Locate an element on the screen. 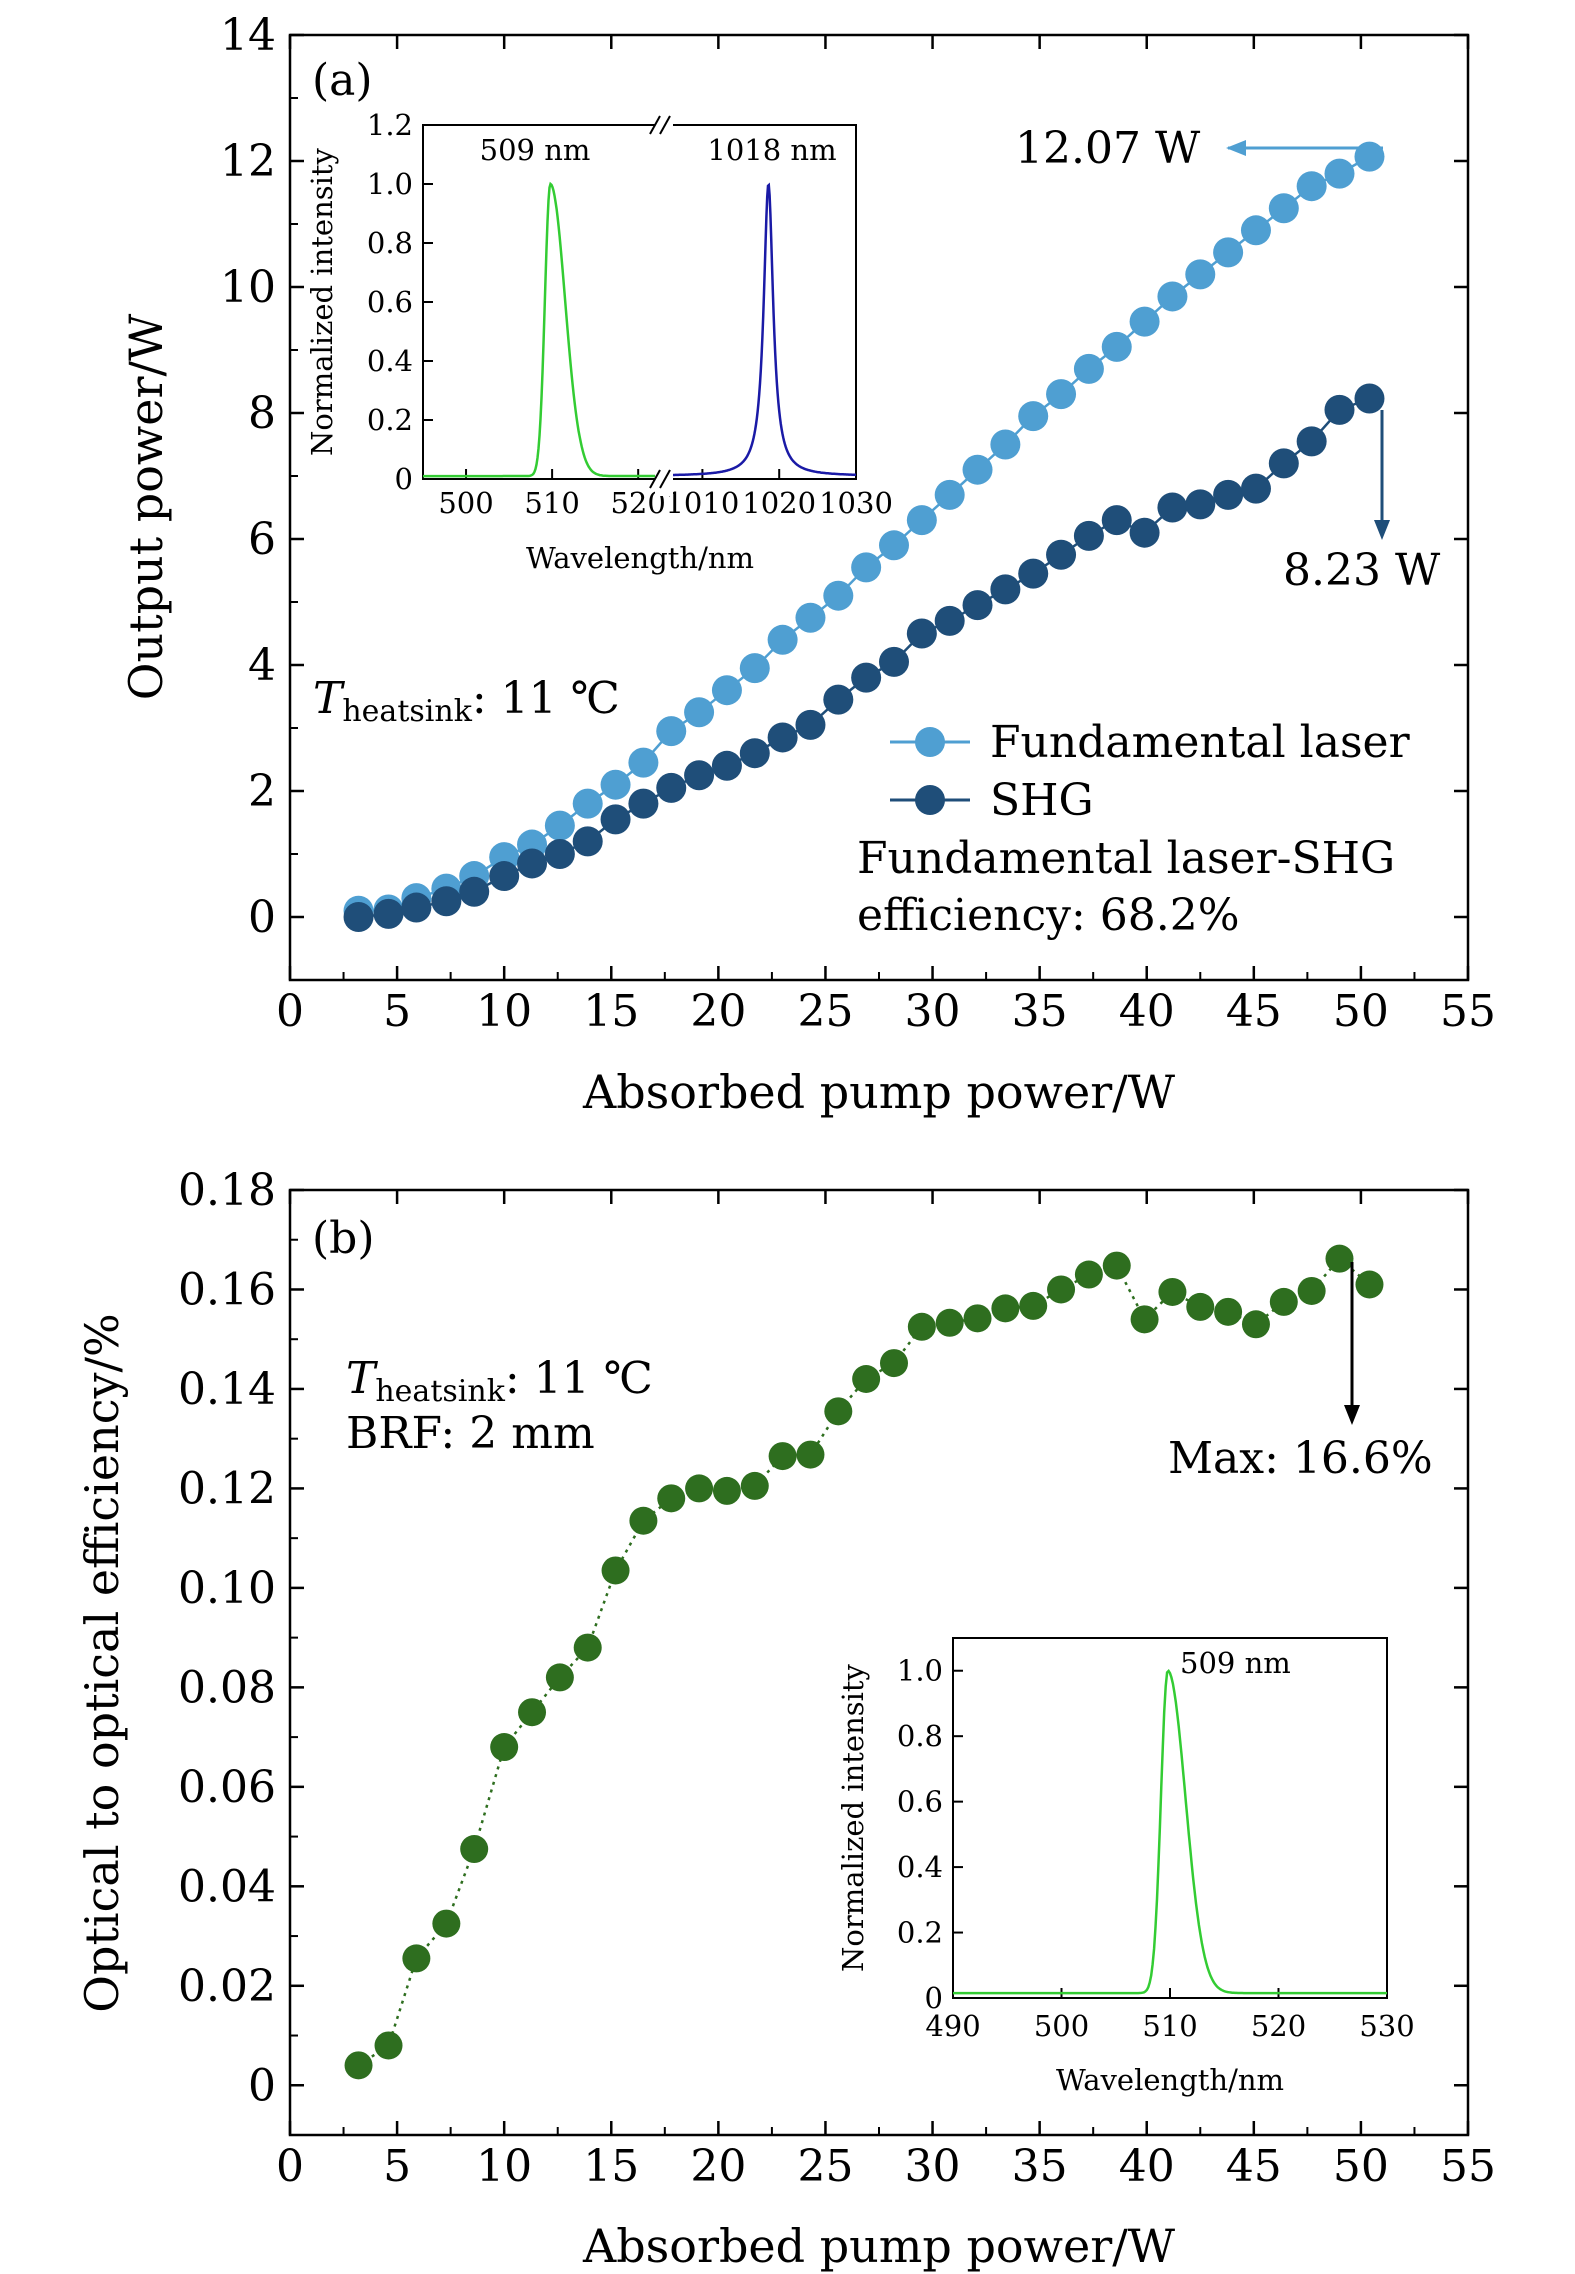 The width and height of the screenshot is (1575, 2274). inset-b-y-axis-label: Normalized intensity is located at coordinates (853, 1817).